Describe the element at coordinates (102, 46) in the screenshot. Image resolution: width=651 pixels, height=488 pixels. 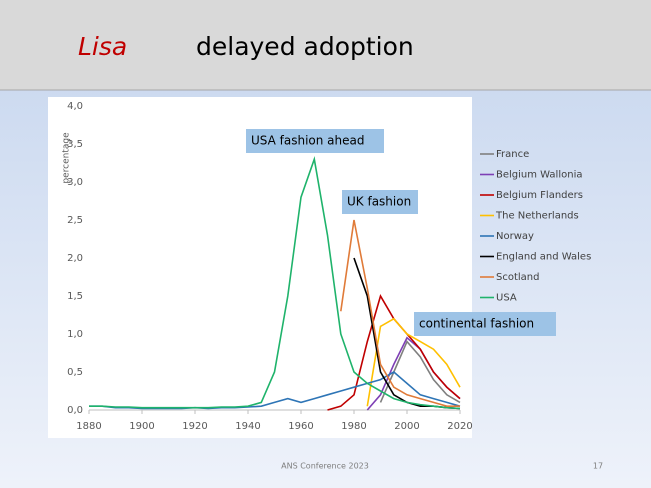
I see `title-name: Lisa` at that location.